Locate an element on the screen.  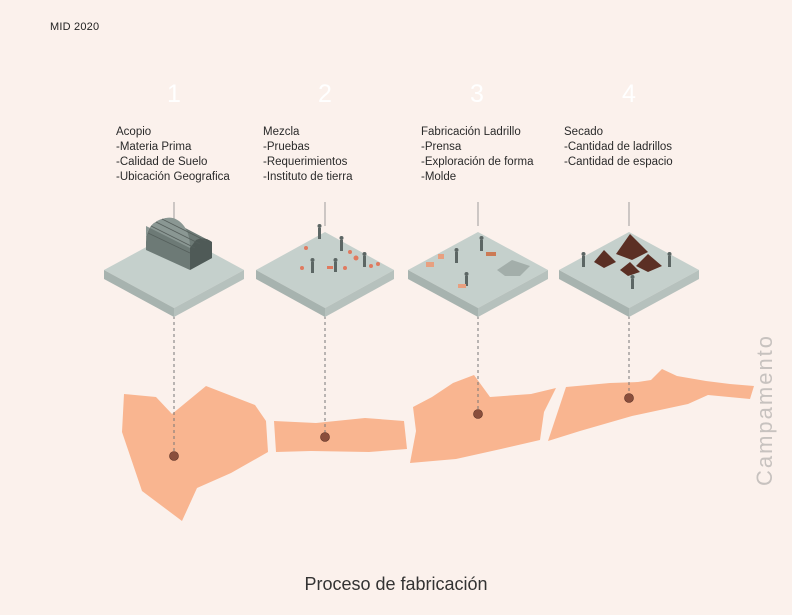
dirt-pile-icon is located at coordinates (513, 268).